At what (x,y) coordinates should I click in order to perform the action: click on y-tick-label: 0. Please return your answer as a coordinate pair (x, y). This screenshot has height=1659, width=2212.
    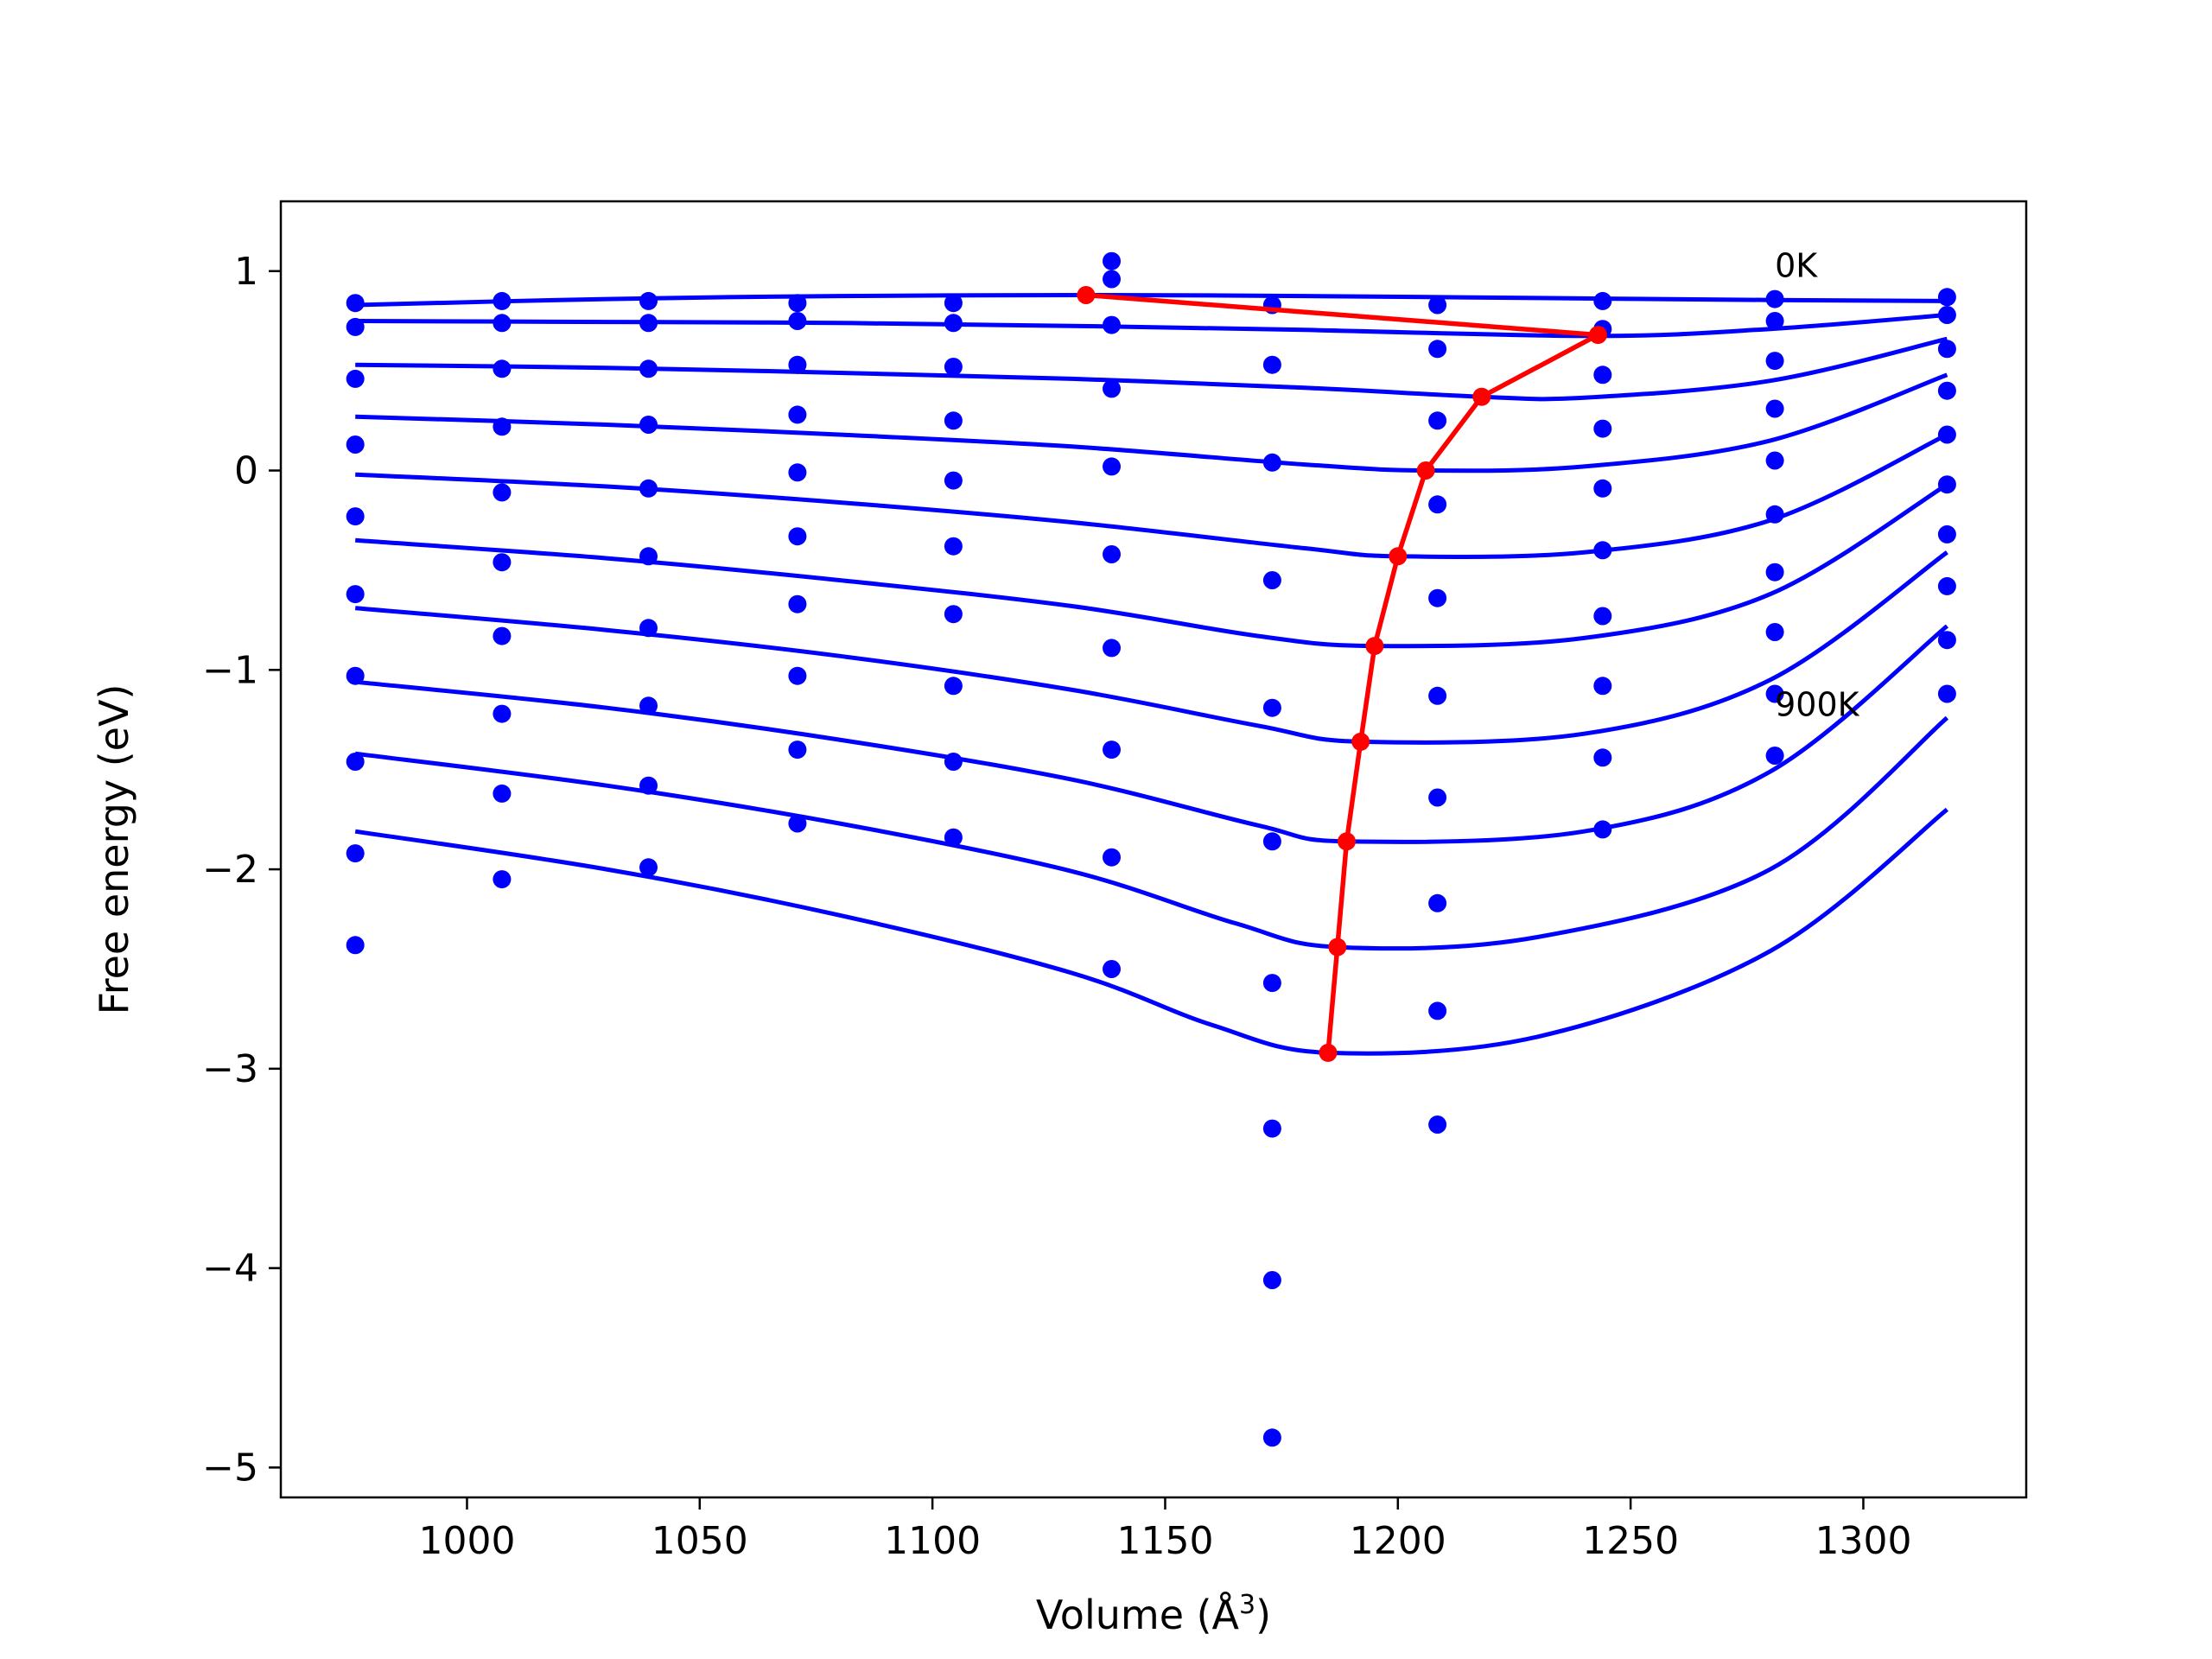
    Looking at the image, I should click on (246, 471).